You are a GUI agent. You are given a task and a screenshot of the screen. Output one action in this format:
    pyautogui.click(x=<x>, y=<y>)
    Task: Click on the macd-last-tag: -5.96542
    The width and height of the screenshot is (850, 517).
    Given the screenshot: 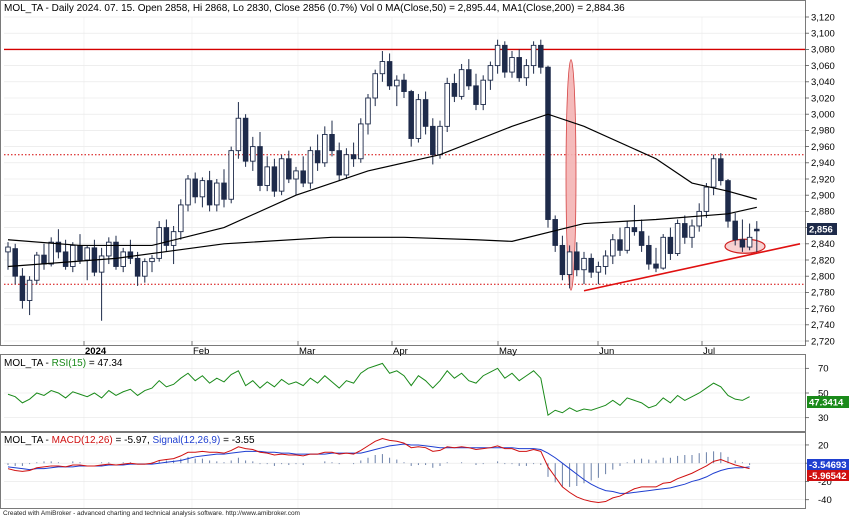 What is the action you would take?
    pyautogui.click(x=828, y=476)
    